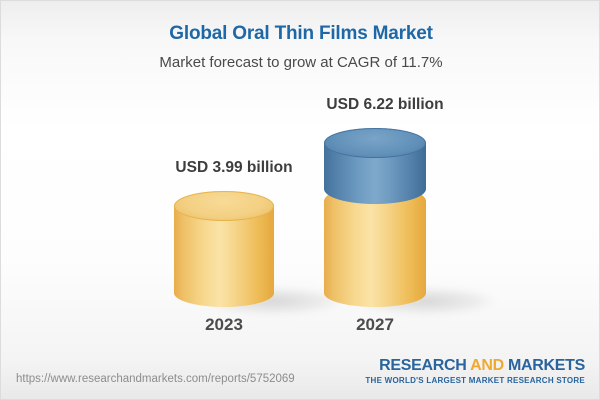 Image resolution: width=600 pixels, height=400 pixels. Describe the element at coordinates (487, 365) in the screenshot. I see `logo-word-and: AND` at that location.